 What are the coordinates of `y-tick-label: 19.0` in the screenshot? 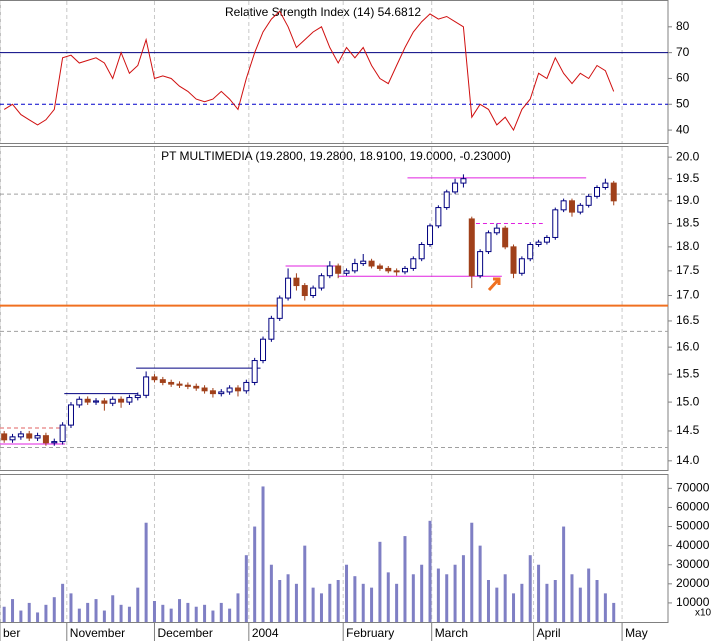 It's located at (688, 200).